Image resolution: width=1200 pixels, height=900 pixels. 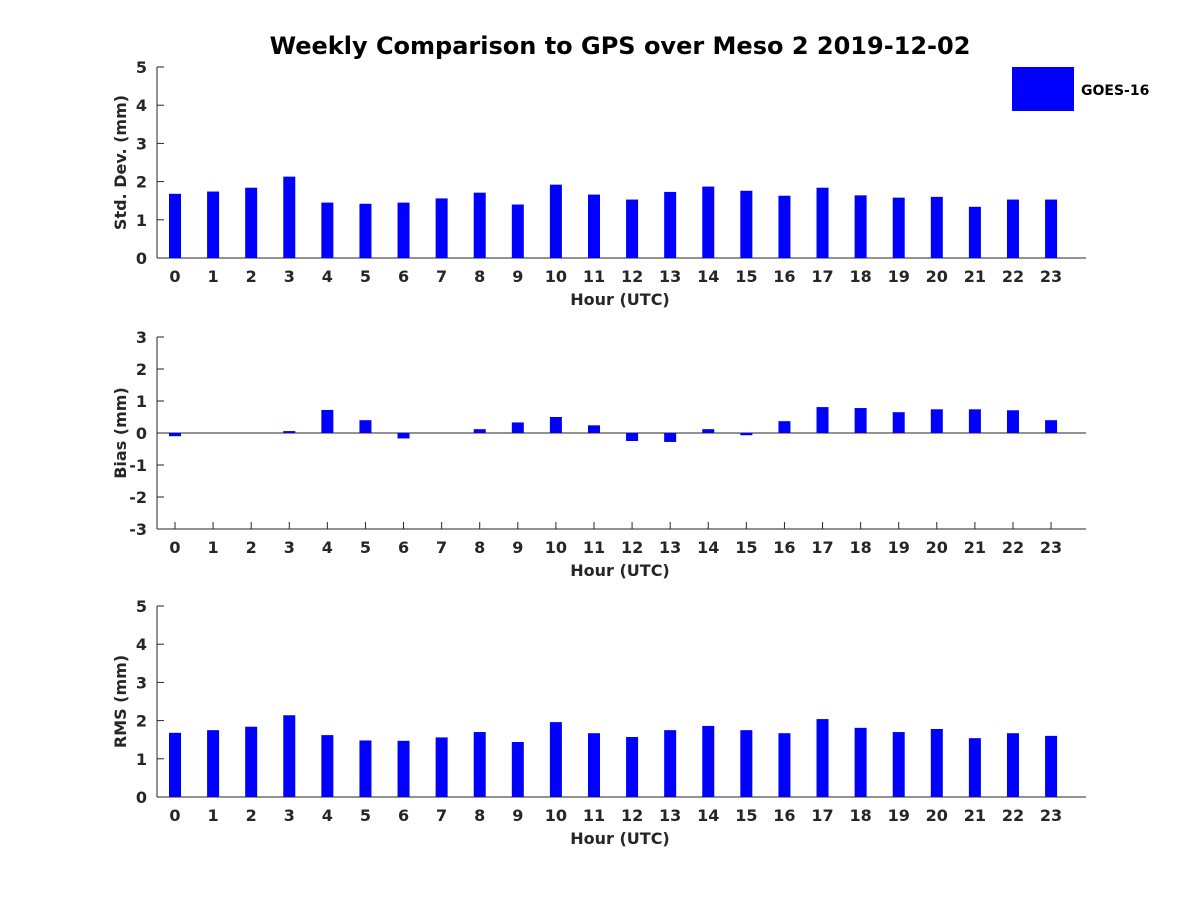 I want to click on y-tick-label: 0, so click(x=141, y=797).